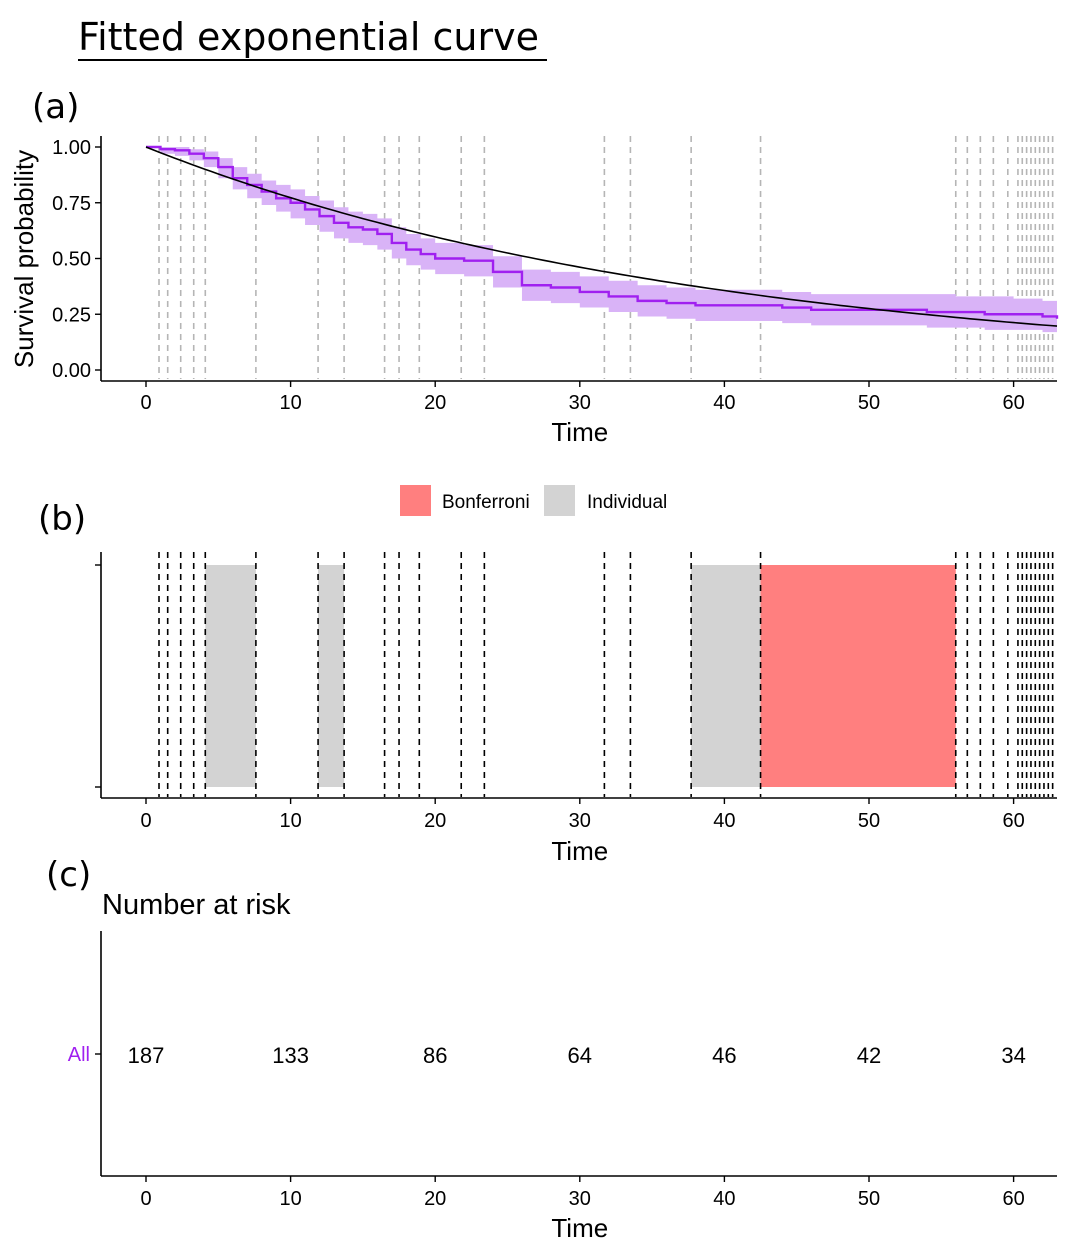 The height and width of the screenshot is (1255, 1069). Describe the element at coordinates (71, 315) in the screenshot. I see `panel-a-y-tick-label-1: 0.25` at that location.